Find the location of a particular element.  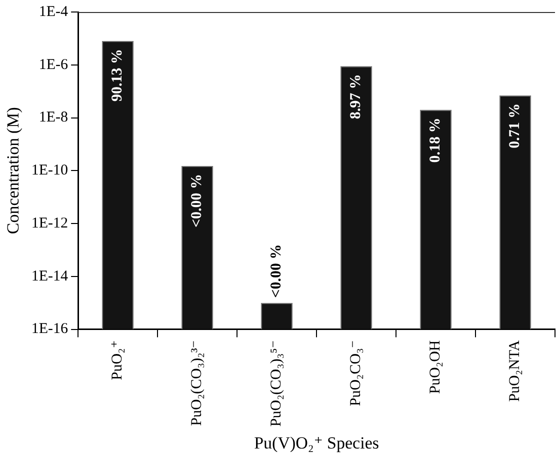

x-tick-label: PuO₂OH is located at coordinates (436, 367).